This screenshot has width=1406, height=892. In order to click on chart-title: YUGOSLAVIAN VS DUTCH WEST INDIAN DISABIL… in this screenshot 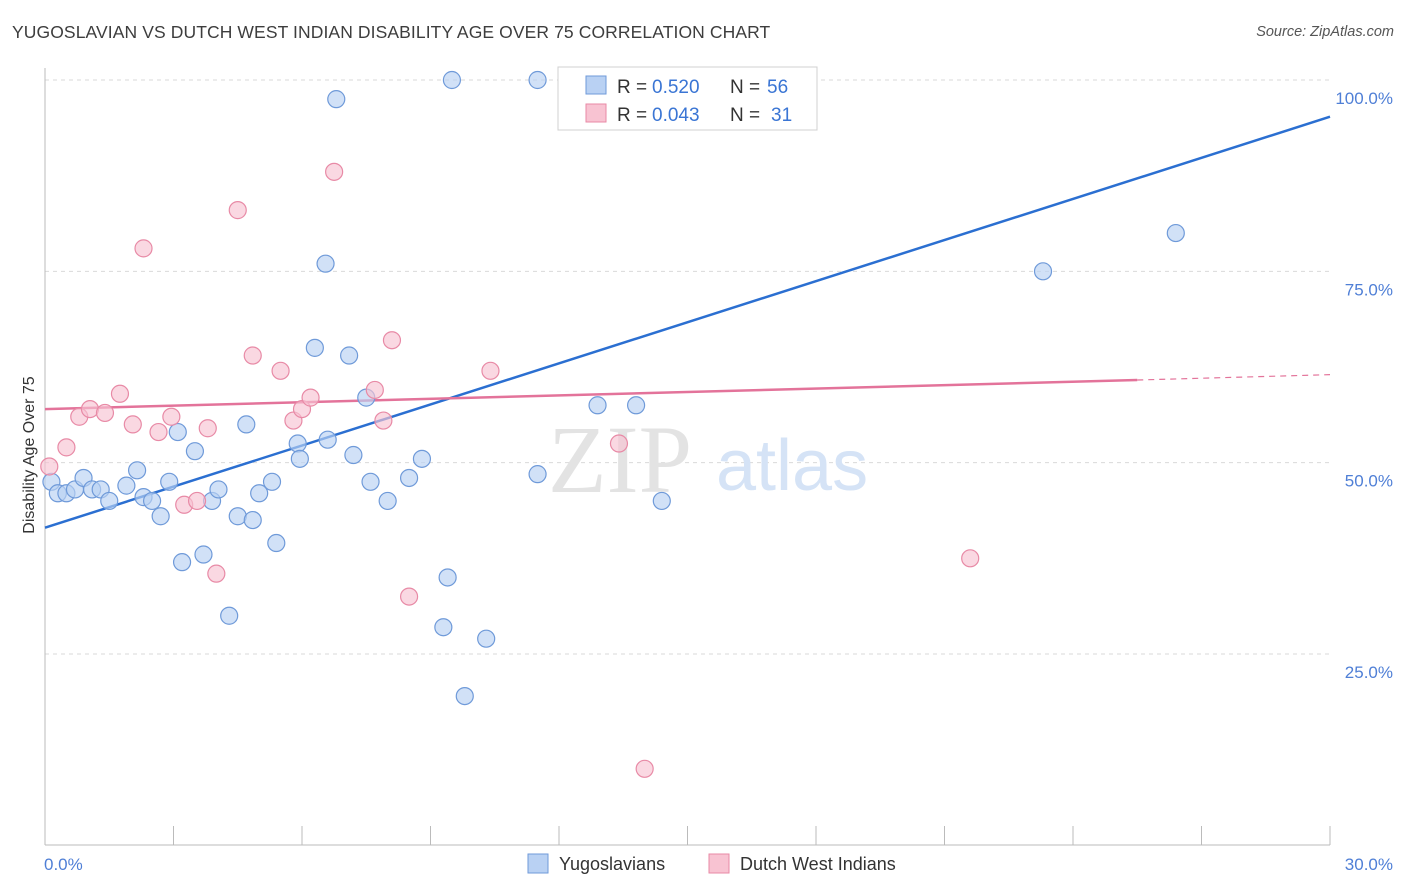, I will do `click(391, 32)`.